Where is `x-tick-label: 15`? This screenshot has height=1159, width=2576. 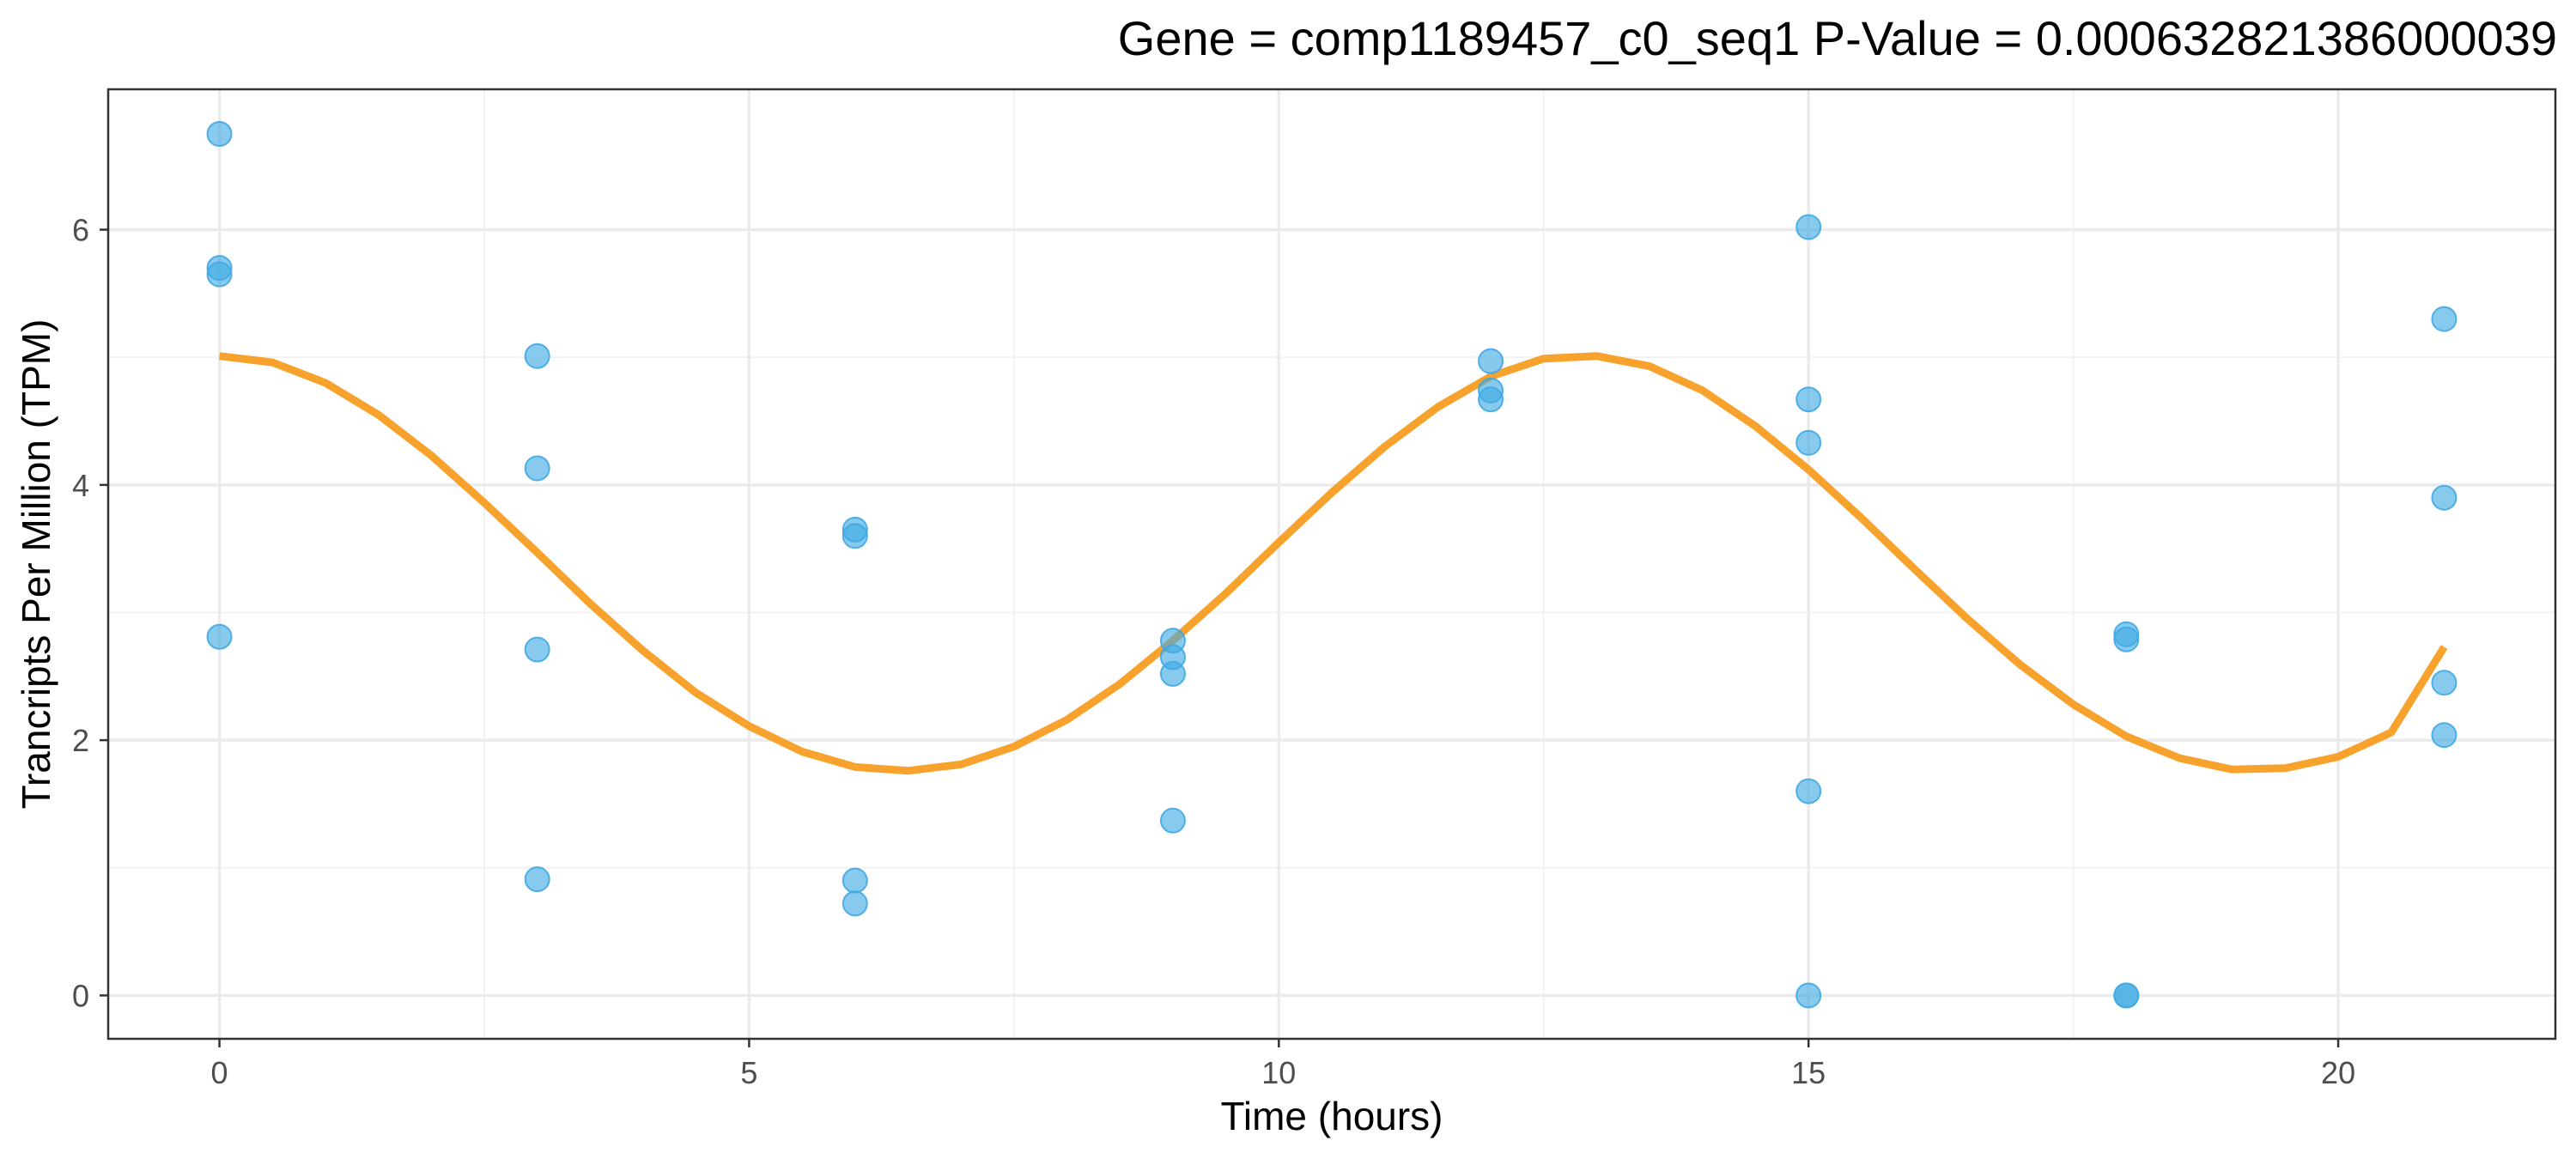
x-tick-label: 15 is located at coordinates (1808, 1073).